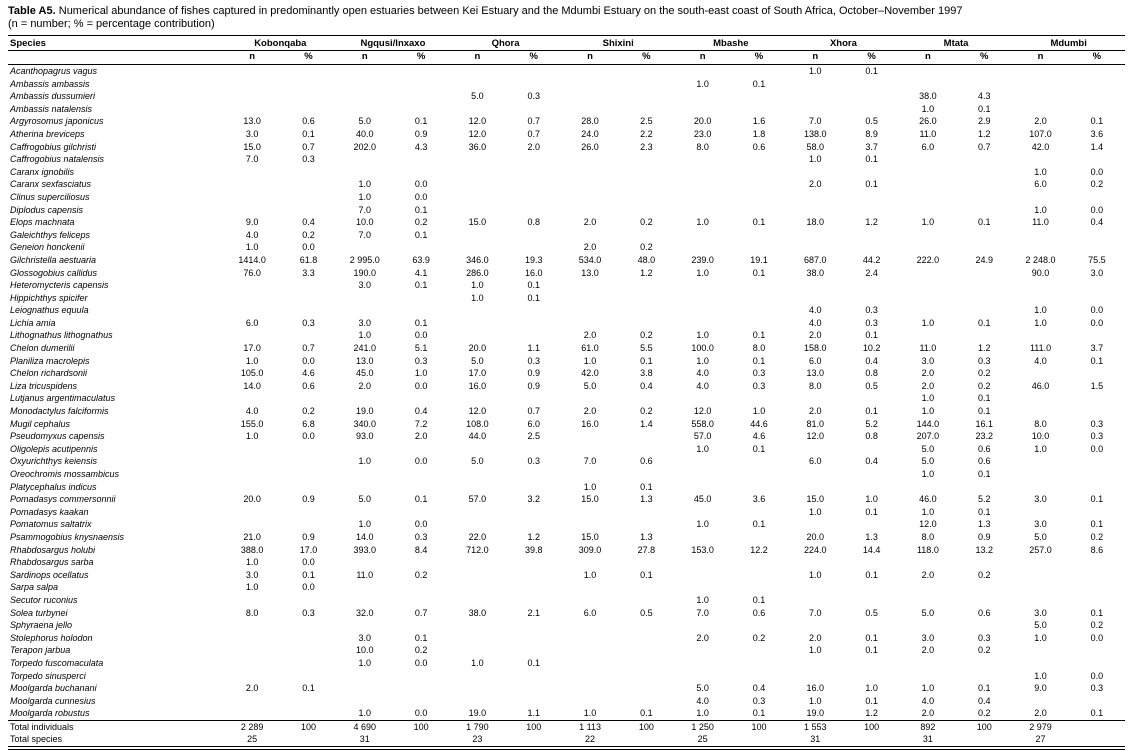 This screenshot has width=1133, height=751. What do you see at coordinates (702, 411) in the screenshot?
I see `value-cell: 12.0` at bounding box center [702, 411].